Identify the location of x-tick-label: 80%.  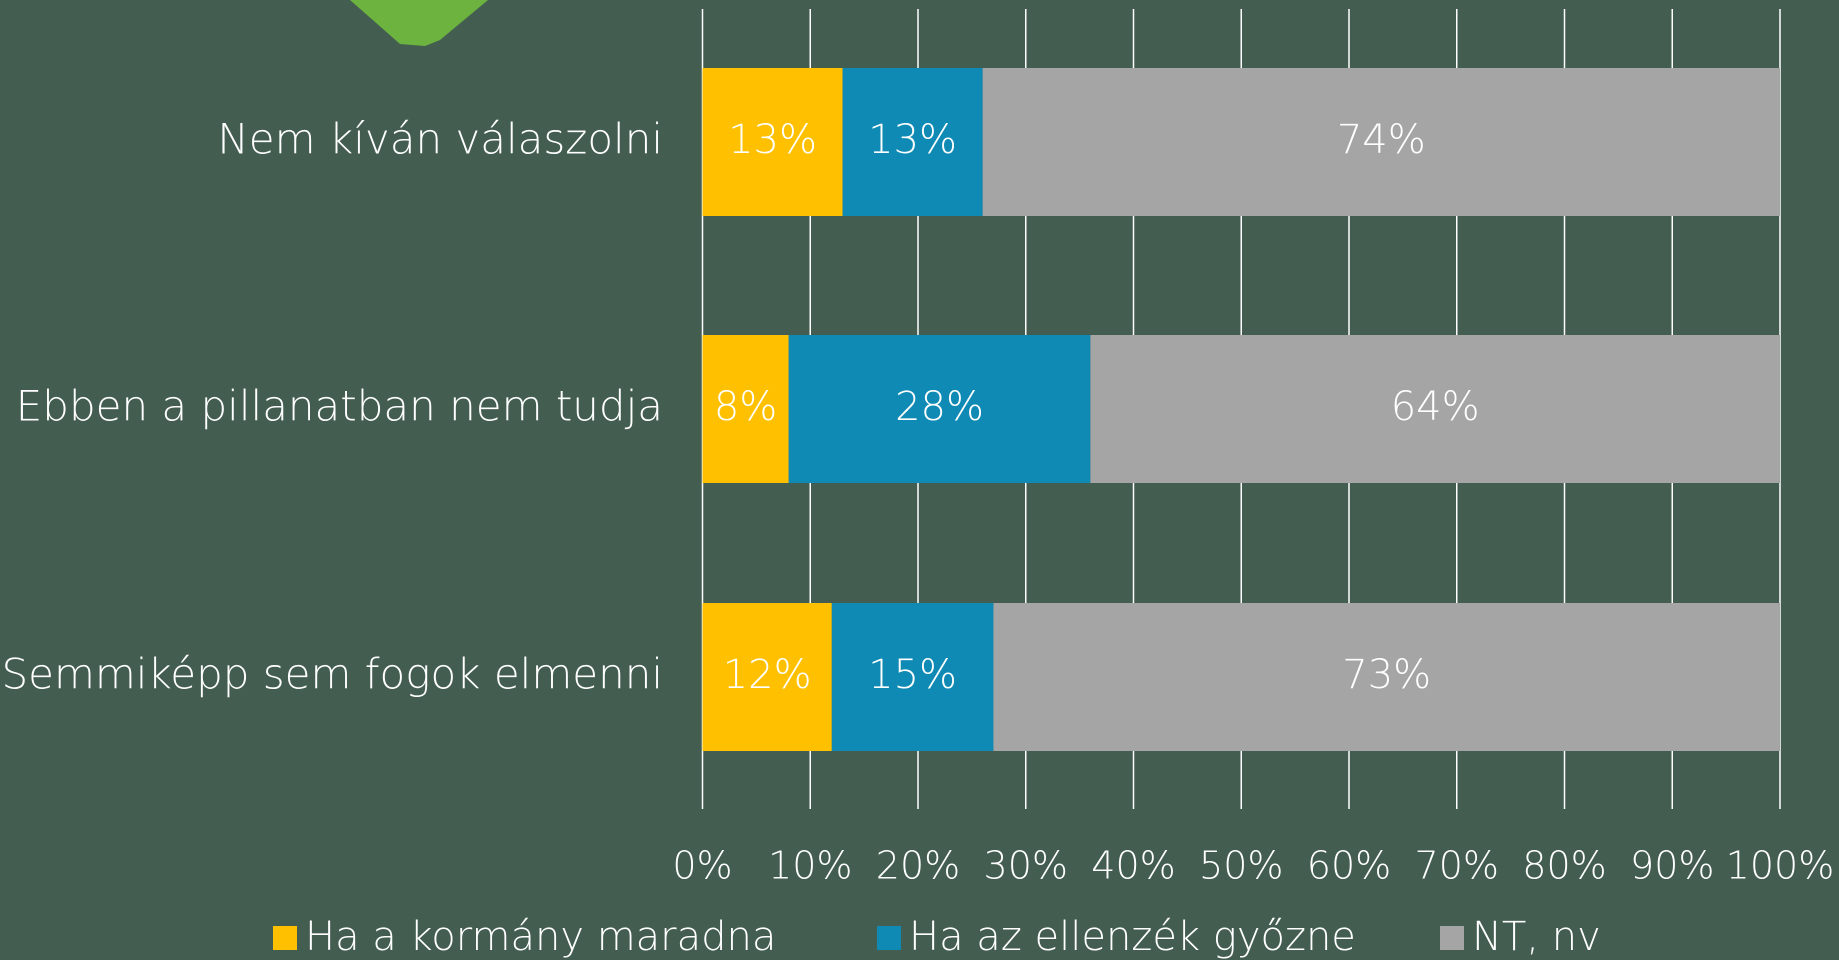
(1564, 866).